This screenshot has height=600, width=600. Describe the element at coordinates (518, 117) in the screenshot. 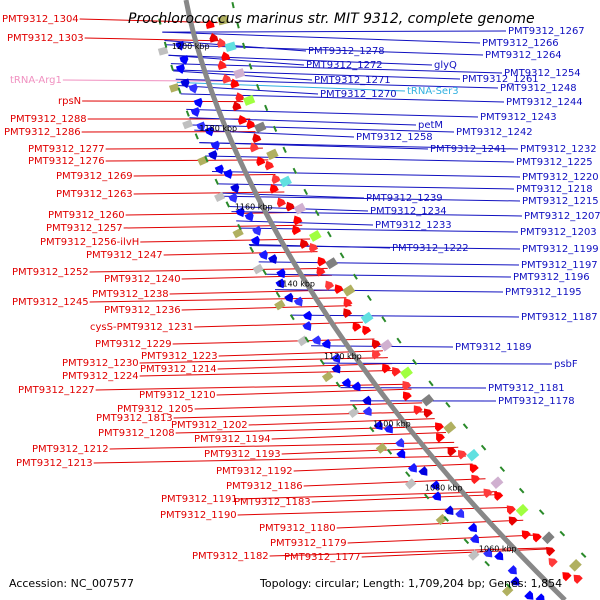

I see `forward-gene-label: PMT9312_1243` at that location.